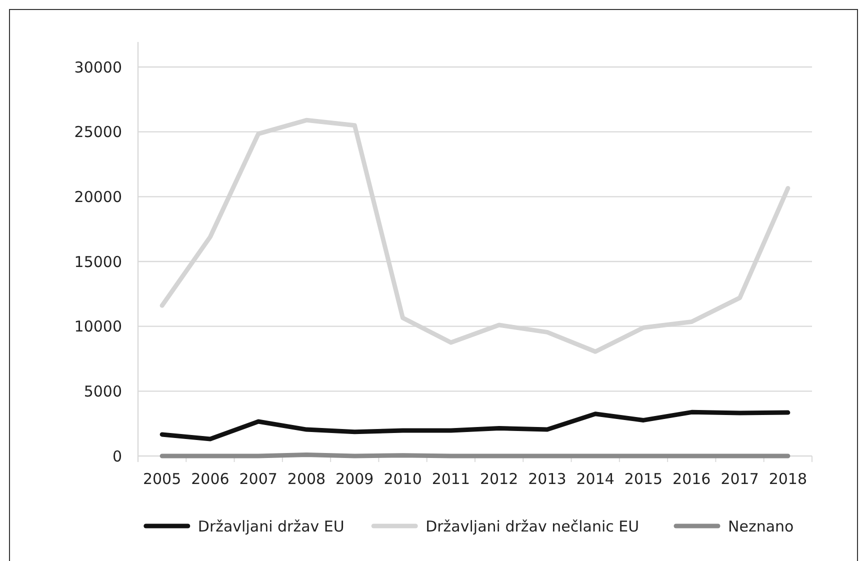  Describe the element at coordinates (499, 479) in the screenshot. I see `x-tick-label: 2012` at that location.